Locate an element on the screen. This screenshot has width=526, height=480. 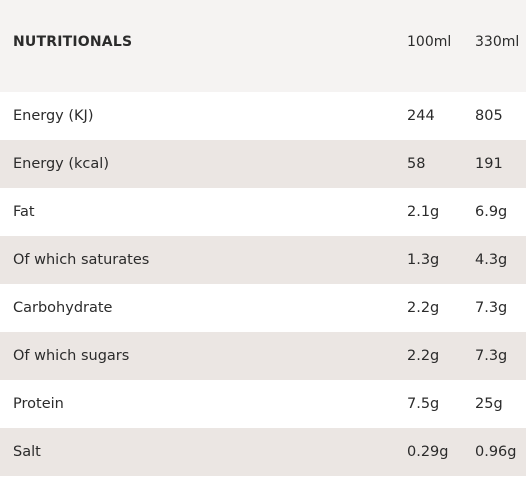
value-100ml: 7.5g is located at coordinates (423, 404).